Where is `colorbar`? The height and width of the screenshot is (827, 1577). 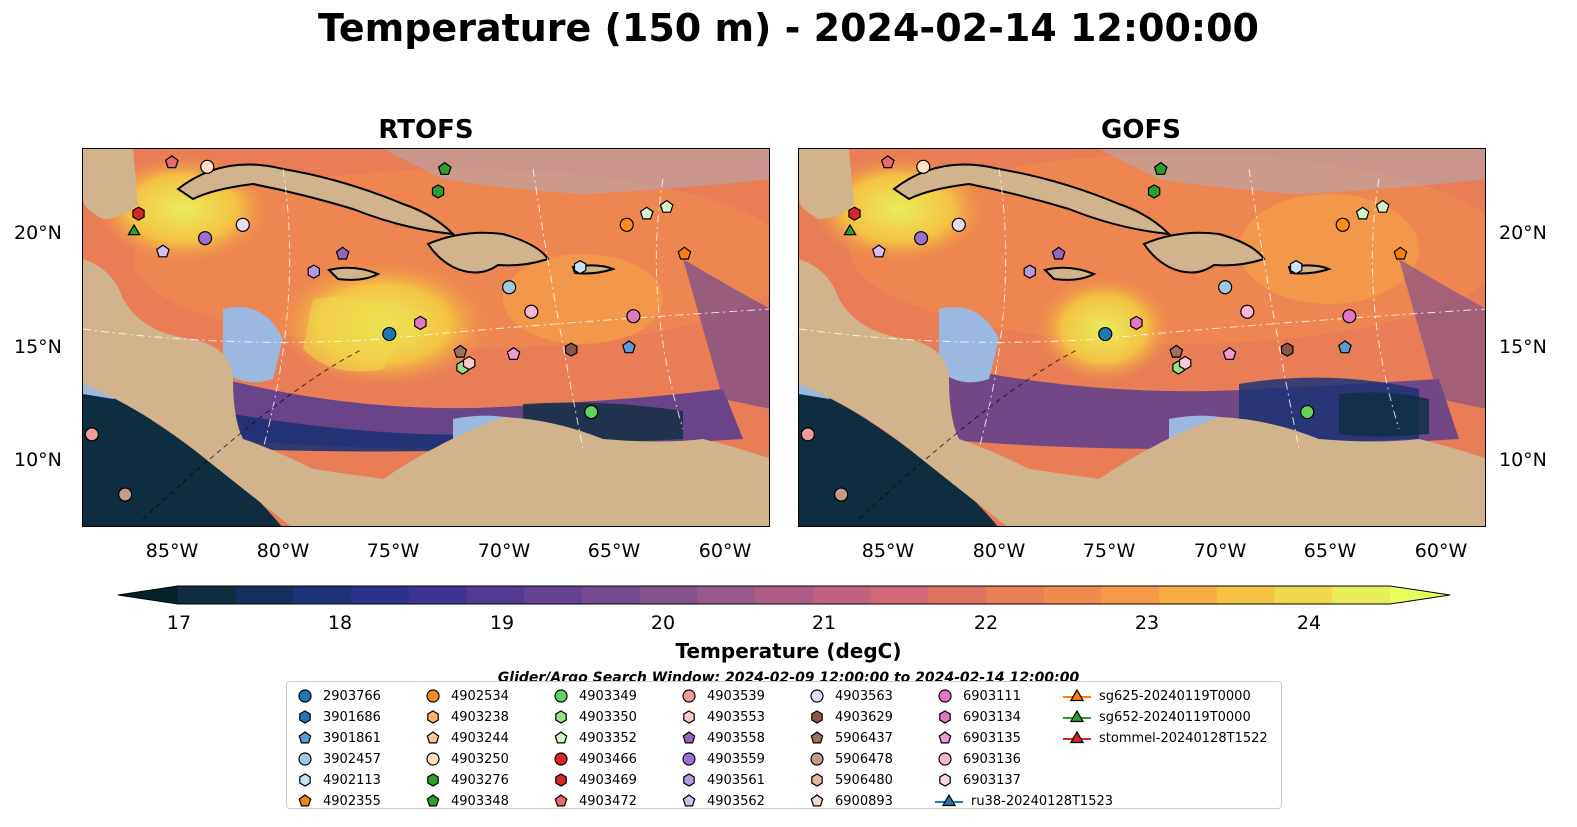
colorbar is located at coordinates (784, 595).